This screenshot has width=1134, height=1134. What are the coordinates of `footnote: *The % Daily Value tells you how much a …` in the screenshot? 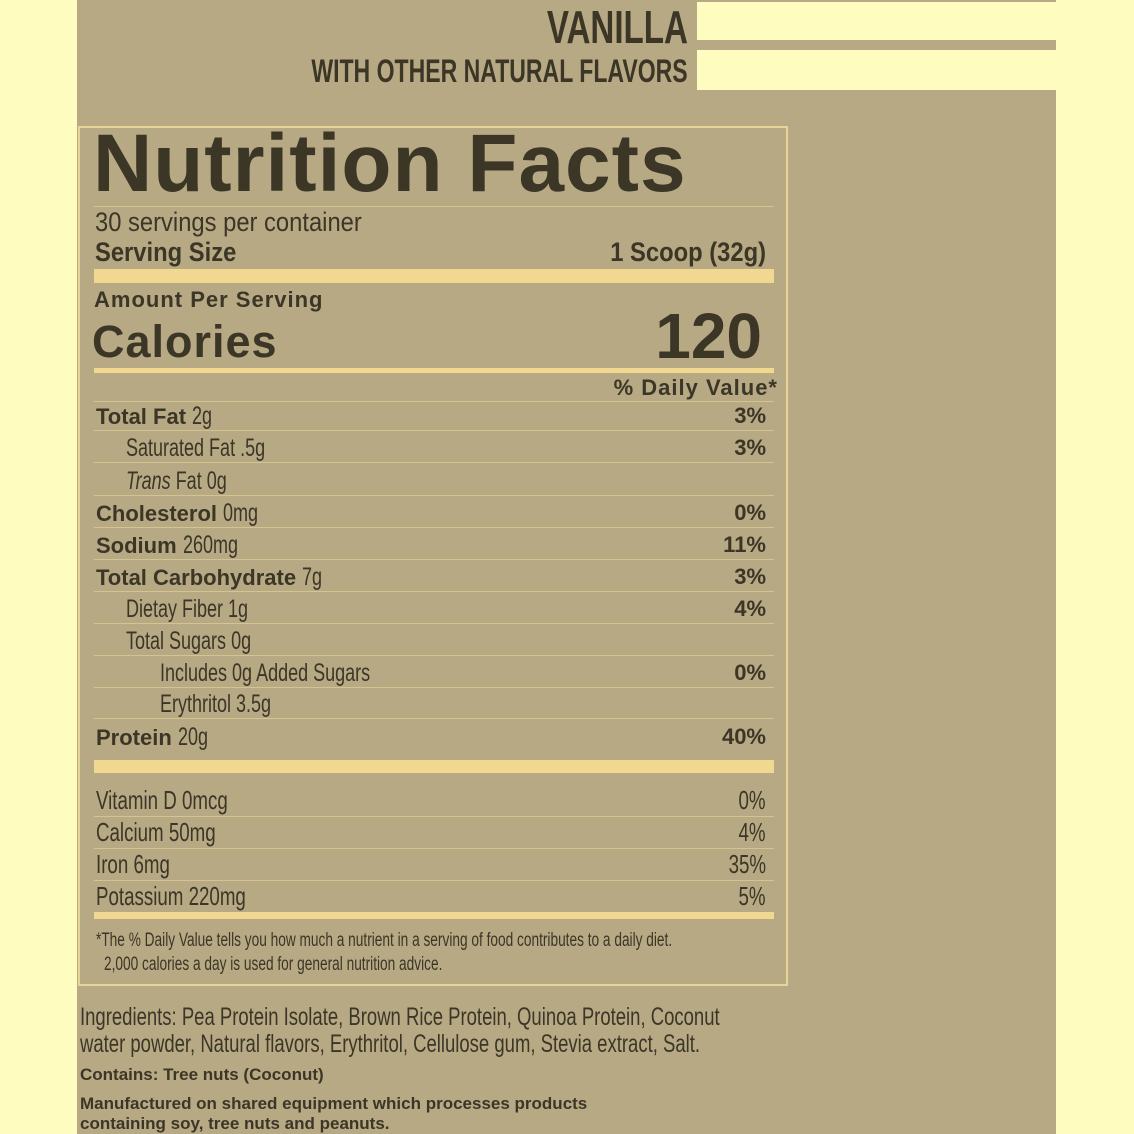 It's located at (384, 940).